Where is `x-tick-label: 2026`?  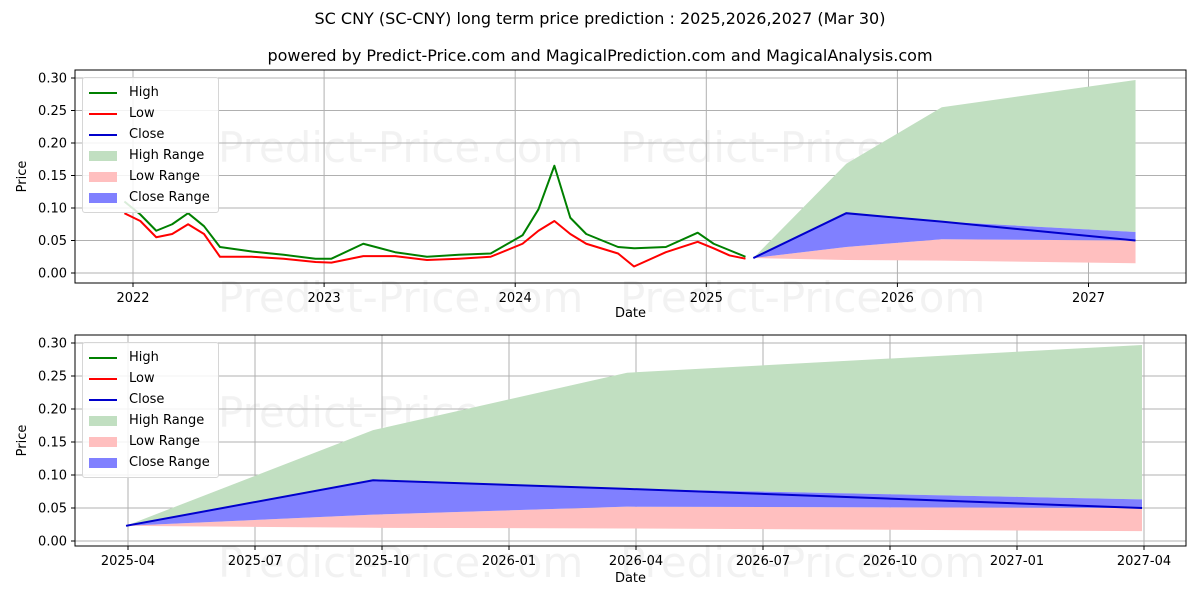 x-tick-label: 2026 is located at coordinates (897, 298).